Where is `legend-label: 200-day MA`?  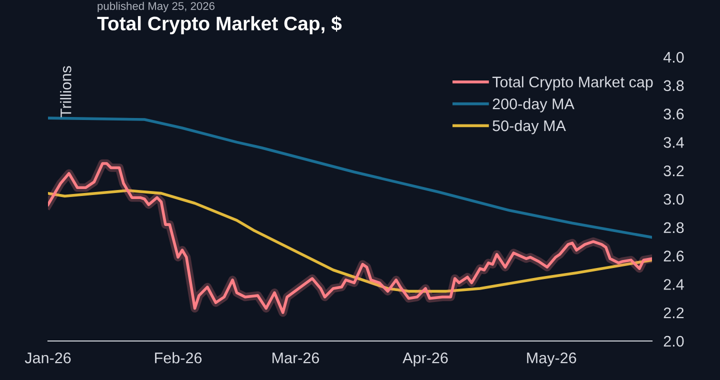 legend-label: 200-day MA is located at coordinates (533, 105).